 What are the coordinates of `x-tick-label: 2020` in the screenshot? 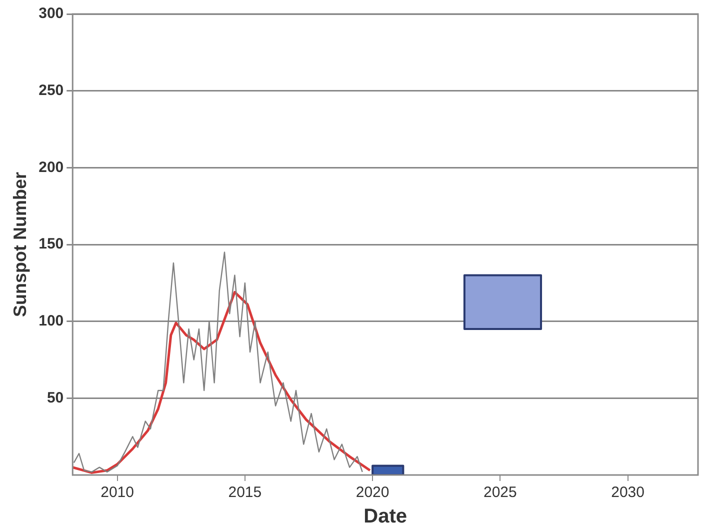 It's located at (373, 493).